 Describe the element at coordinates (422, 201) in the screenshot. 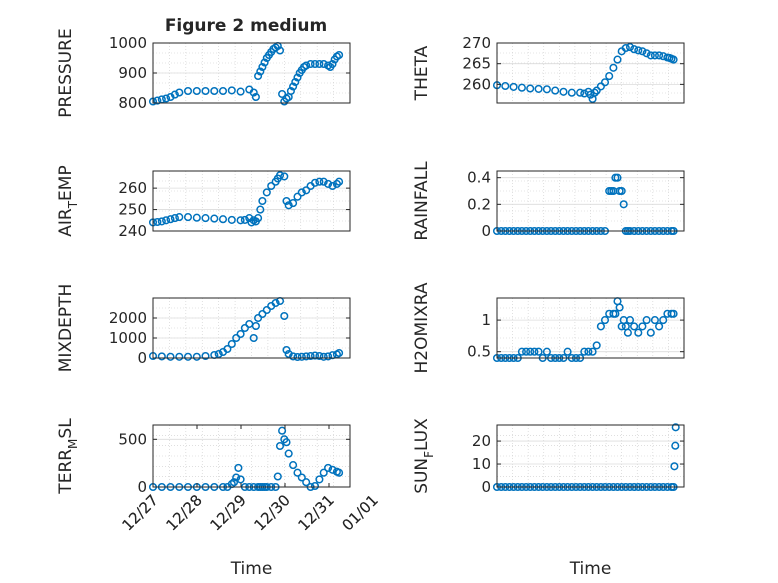

I see `y-axis-label: RAINFALL` at that location.